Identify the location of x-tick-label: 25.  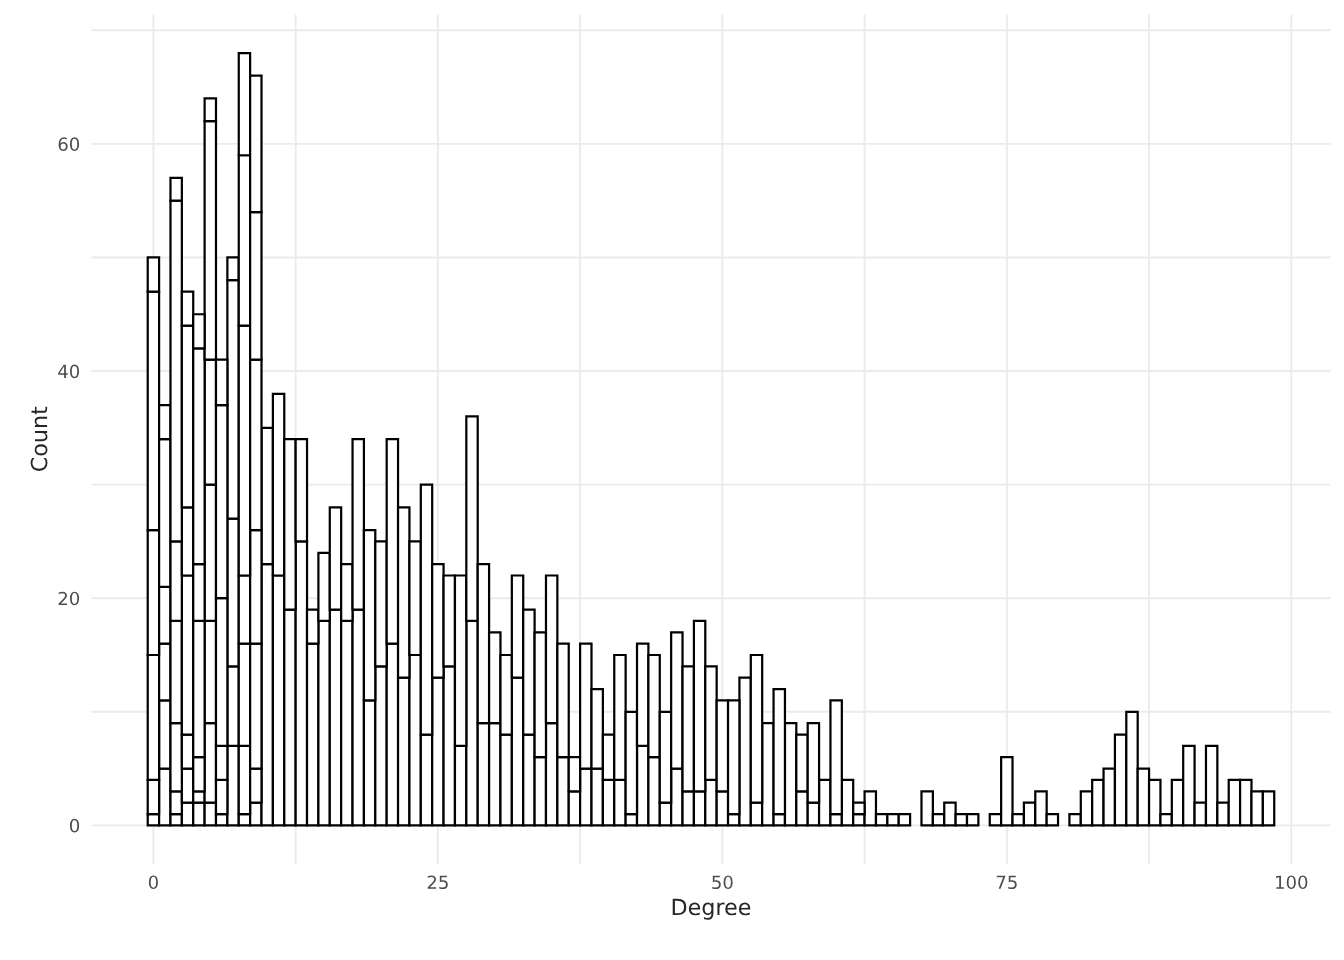
(437, 882).